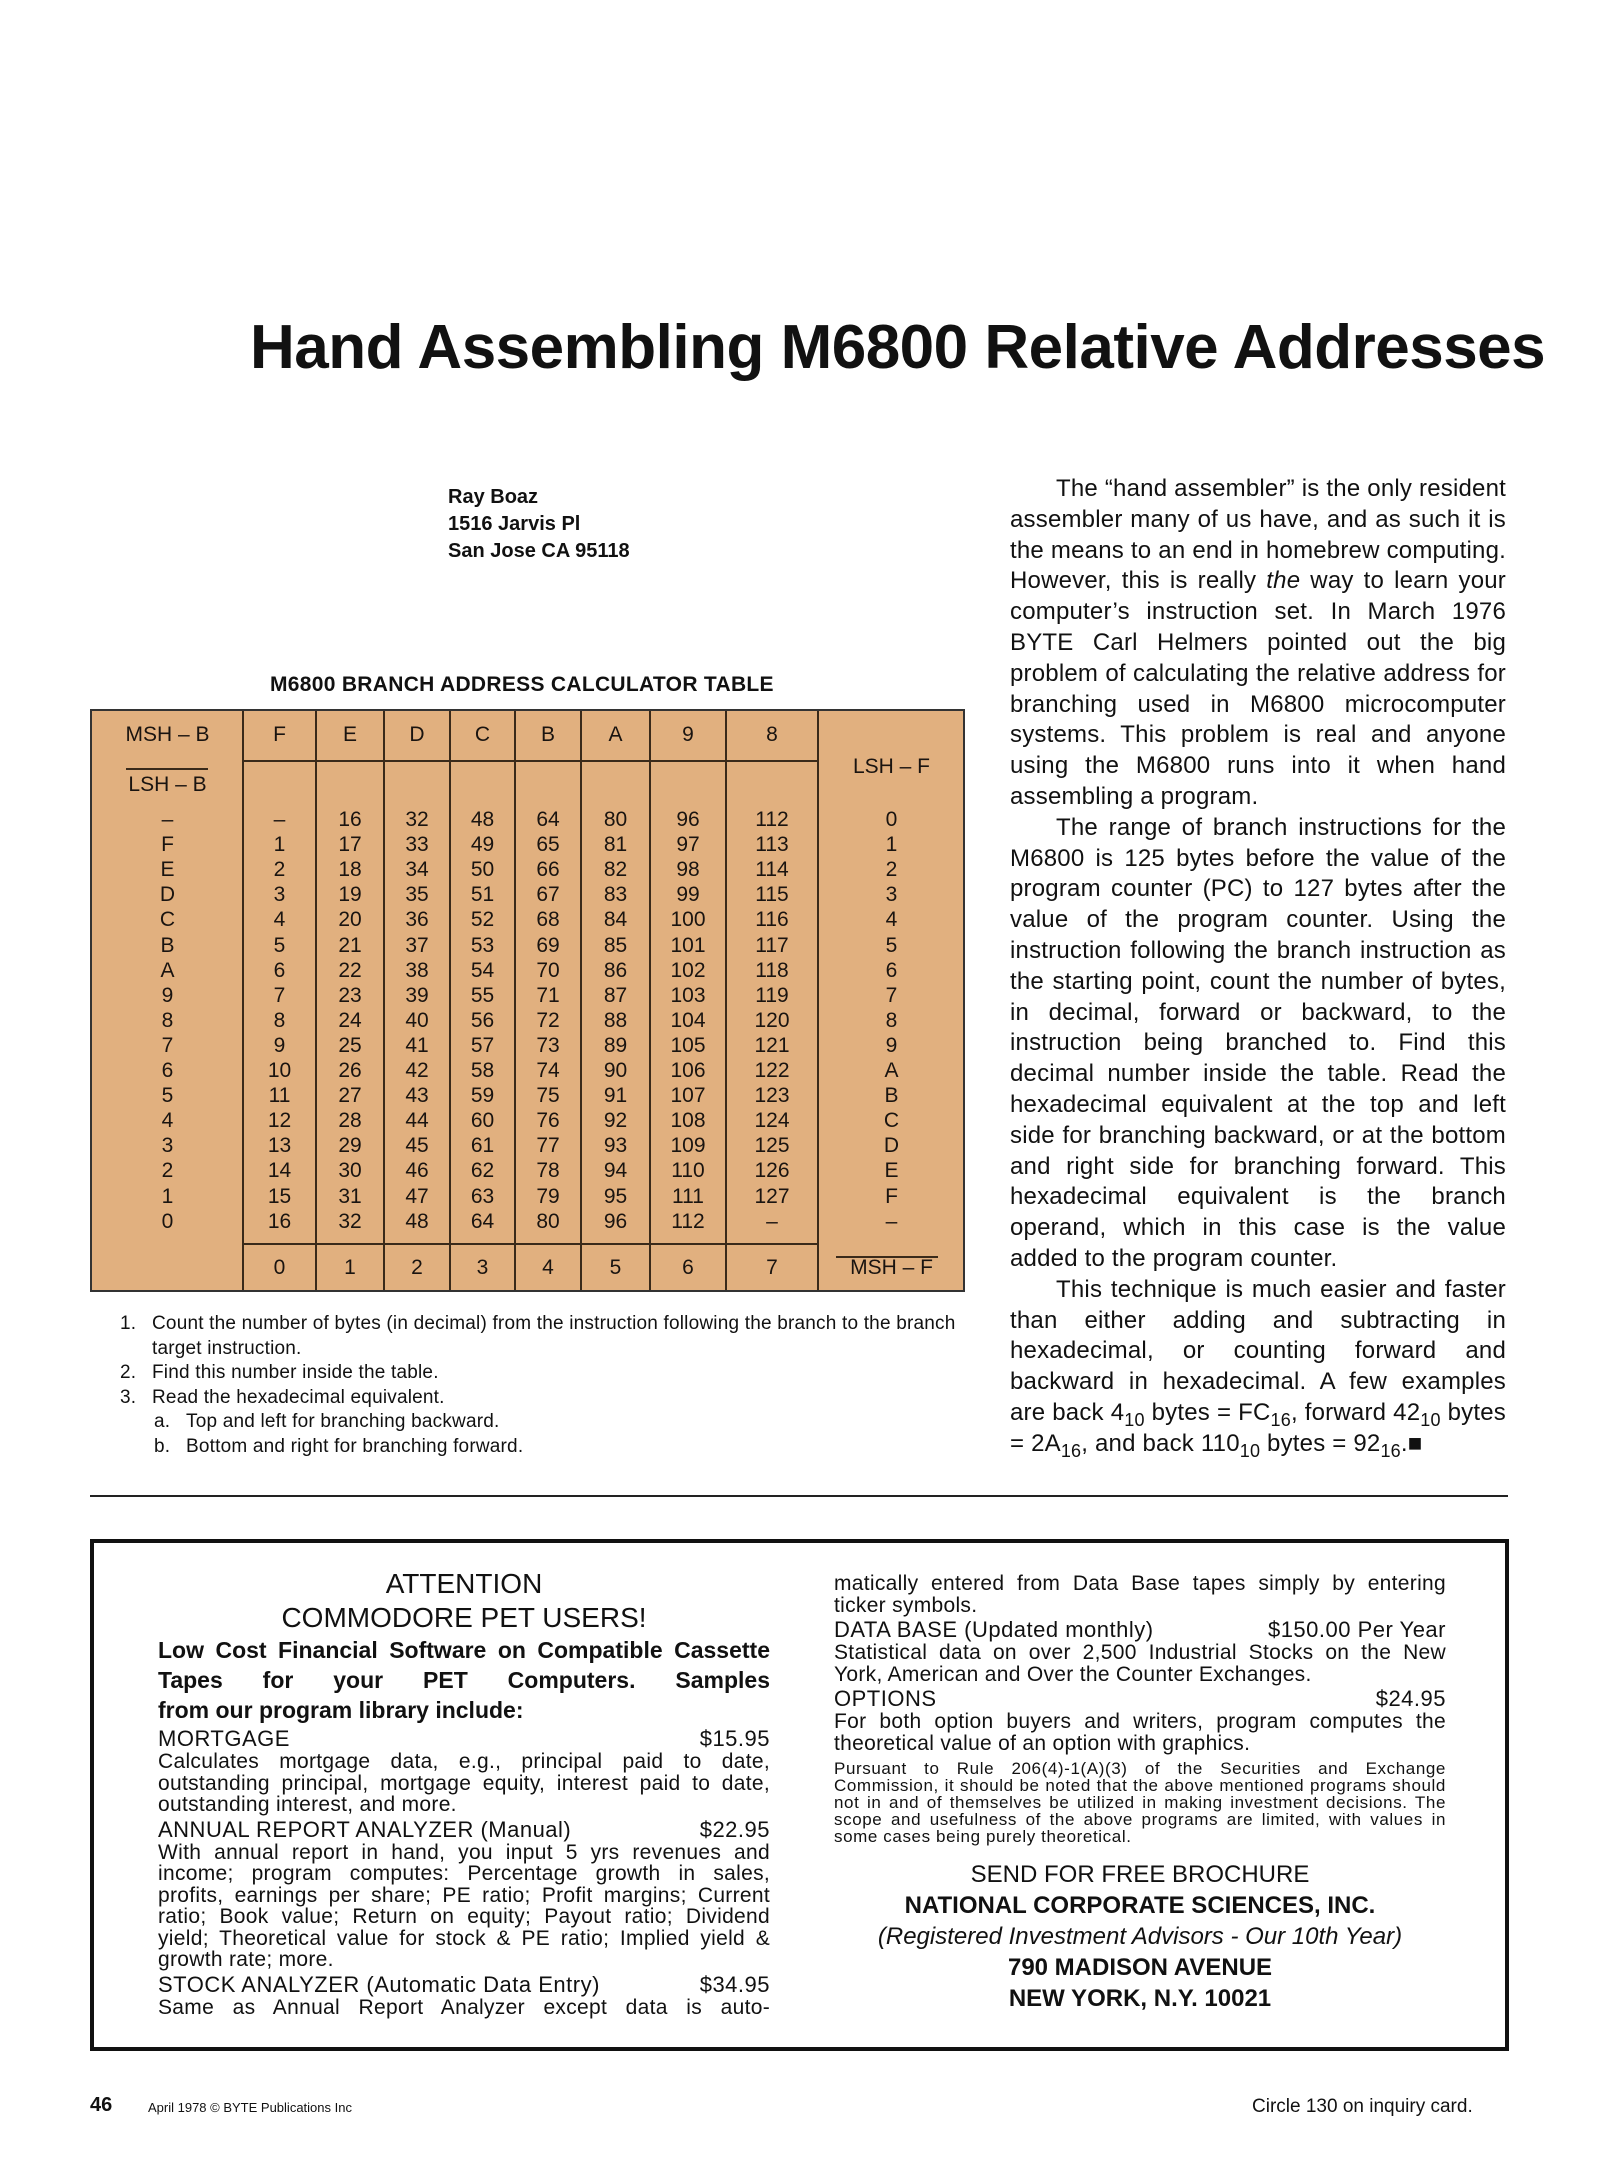 Image resolution: width=1600 pixels, height=2160 pixels. I want to click on right-hex-label: 1, so click(891, 845).